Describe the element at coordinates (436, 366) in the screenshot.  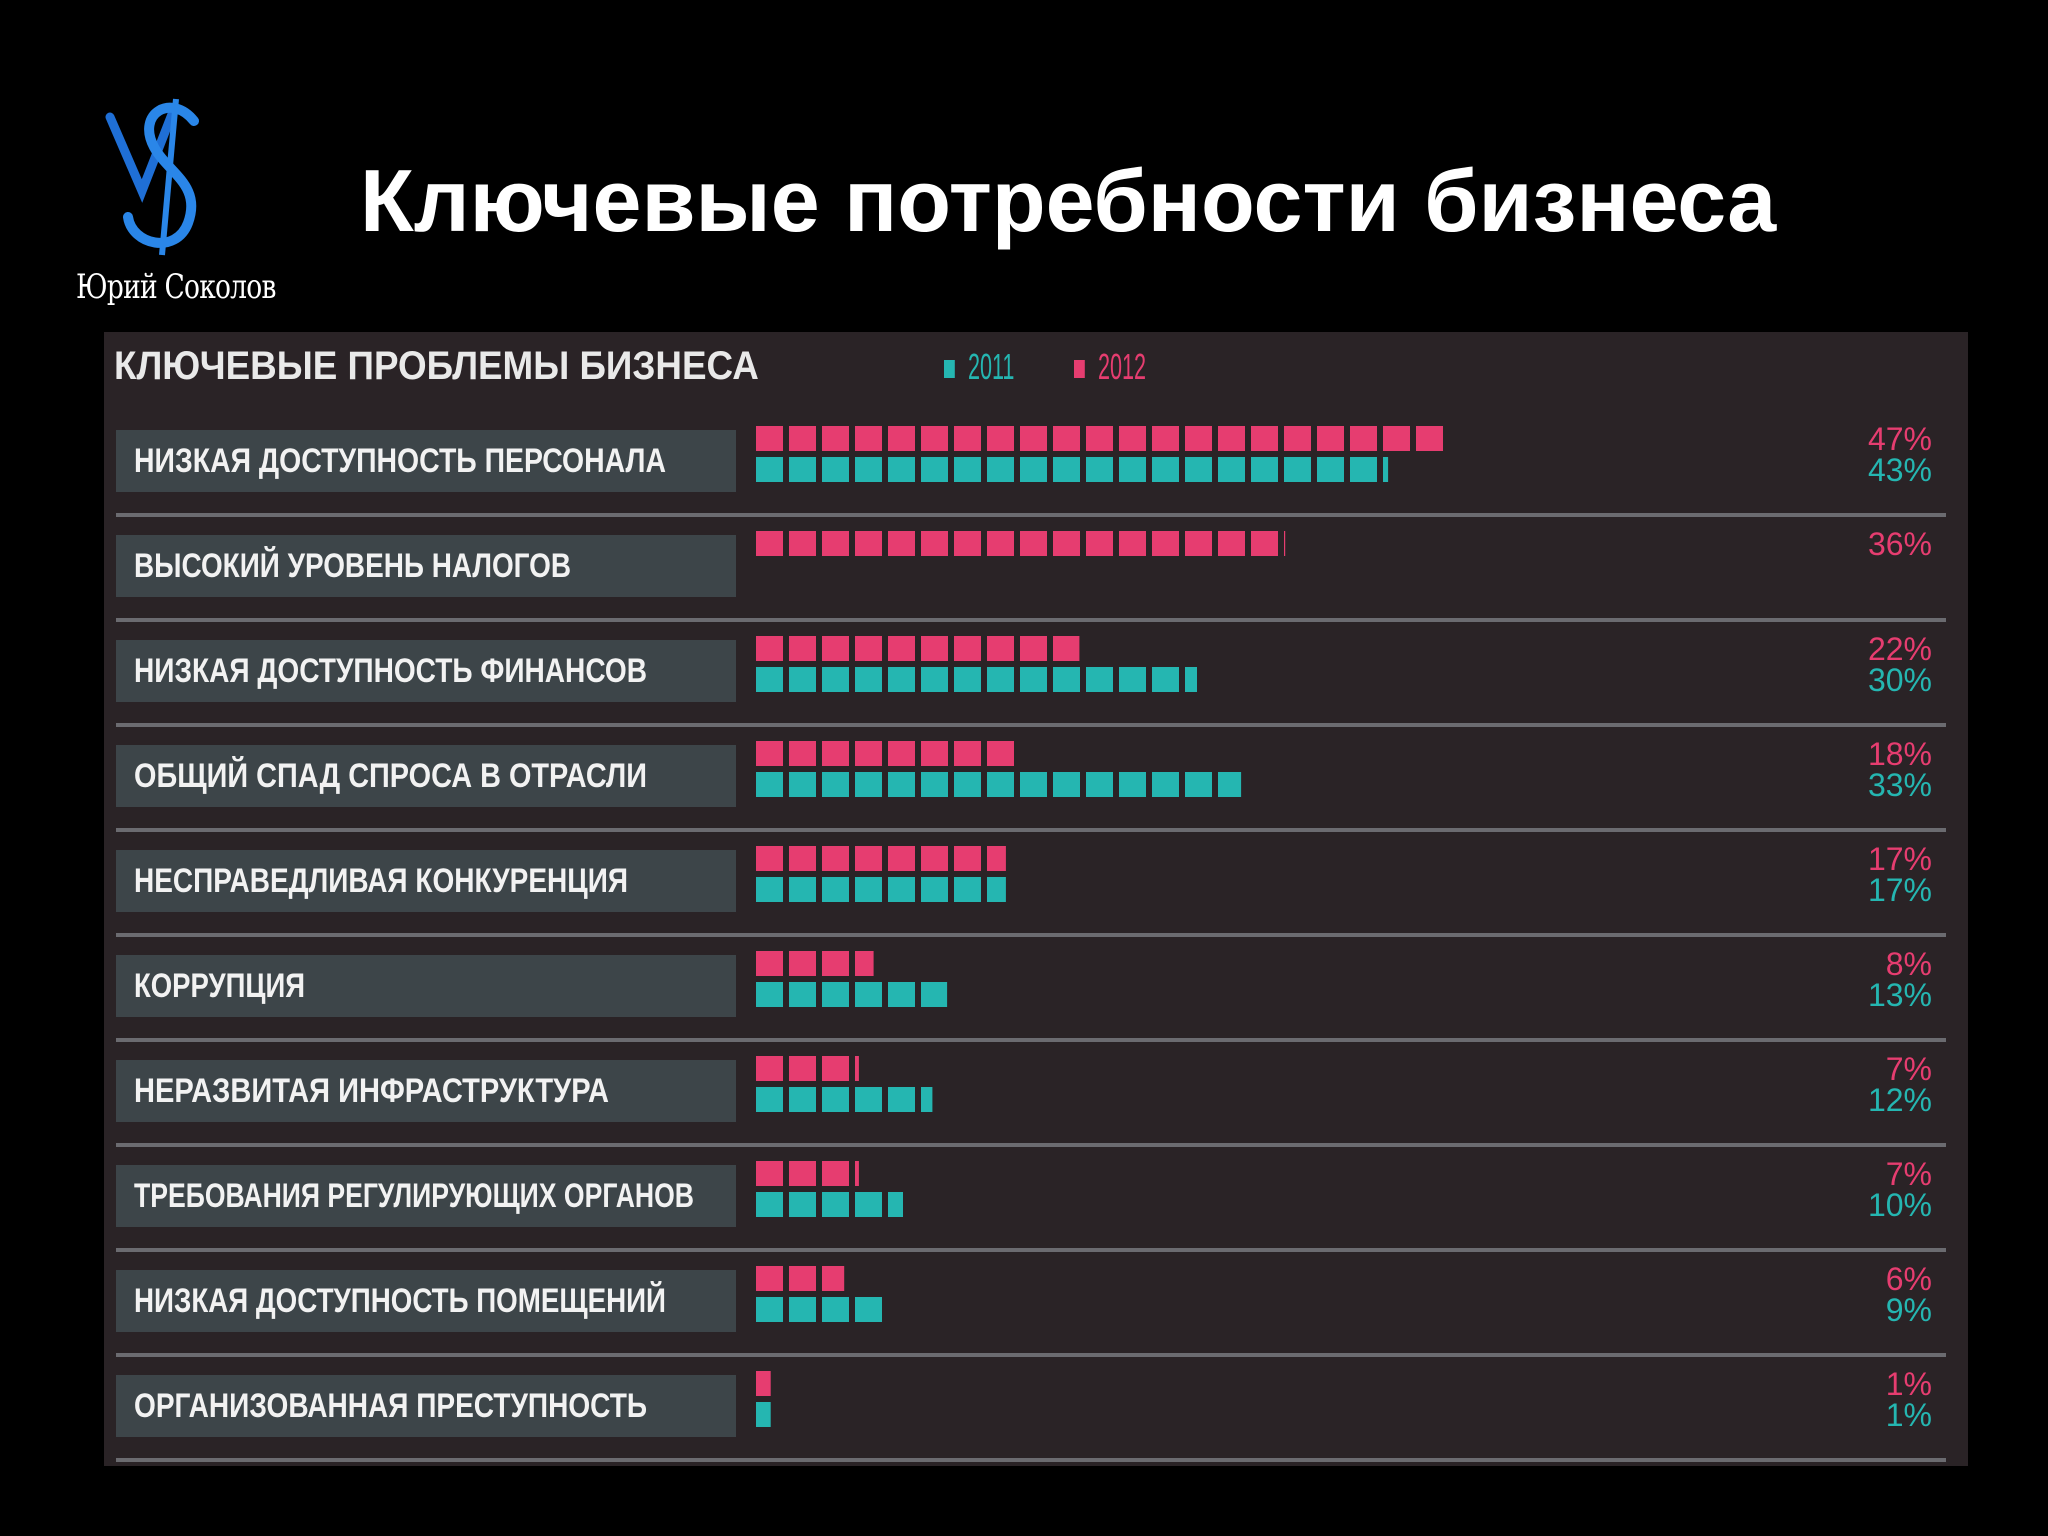
I see `chart-title: КЛЮЧЕВЫЕ ПРОБЛЕМЫ БИЗНЕСА` at that location.